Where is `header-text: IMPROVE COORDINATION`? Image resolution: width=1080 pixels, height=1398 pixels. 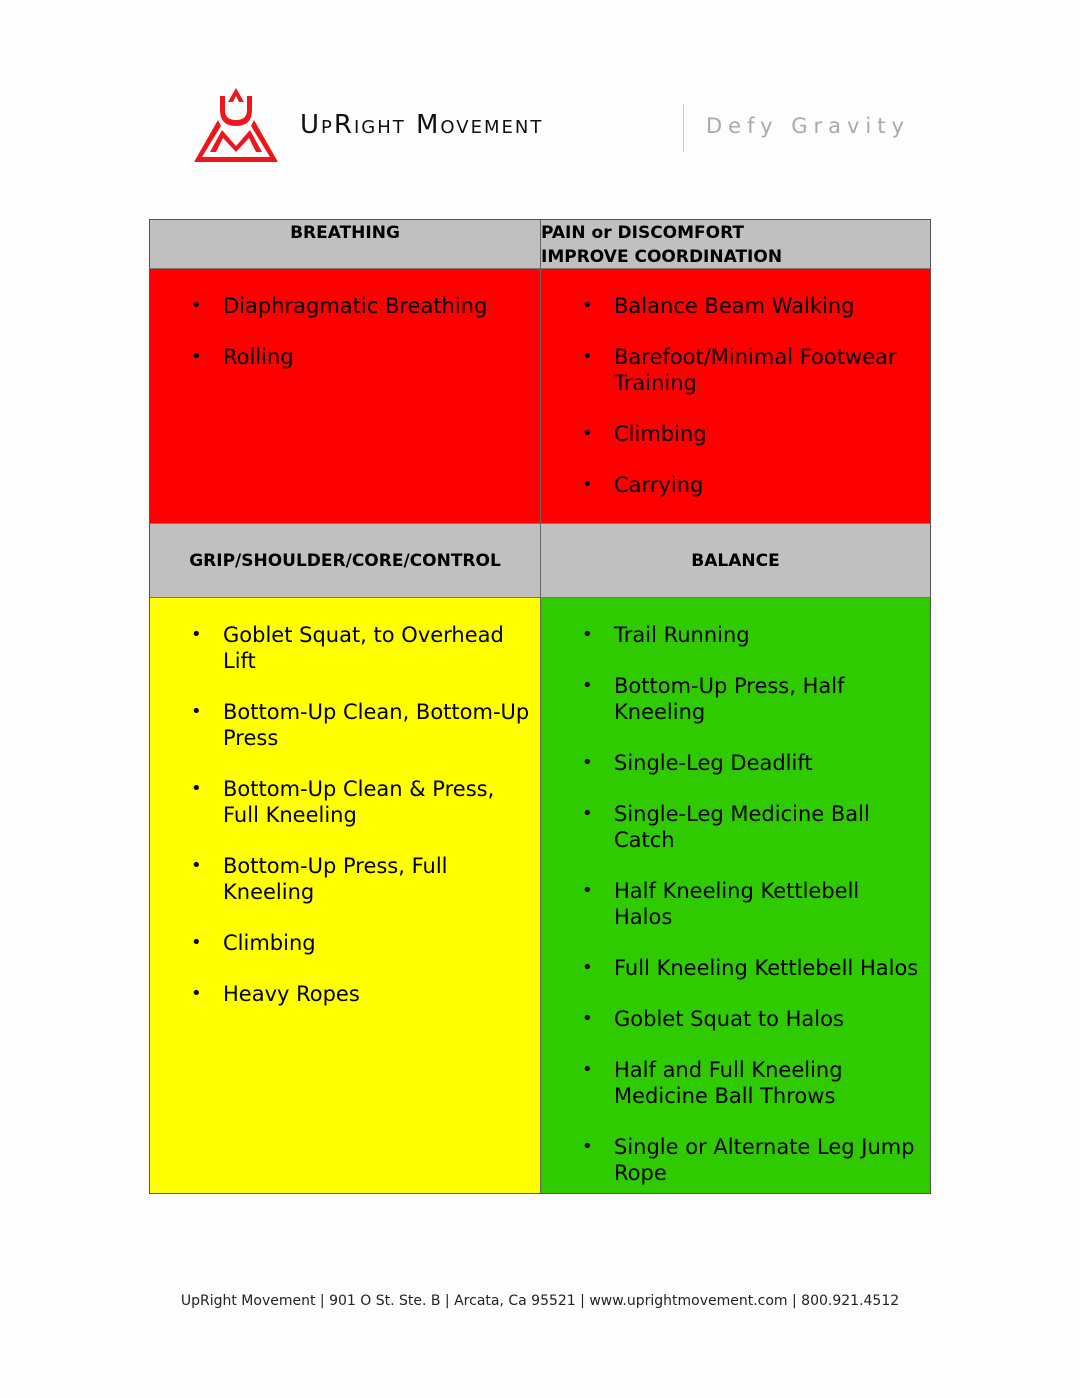 header-text: IMPROVE COORDINATION is located at coordinates (662, 257).